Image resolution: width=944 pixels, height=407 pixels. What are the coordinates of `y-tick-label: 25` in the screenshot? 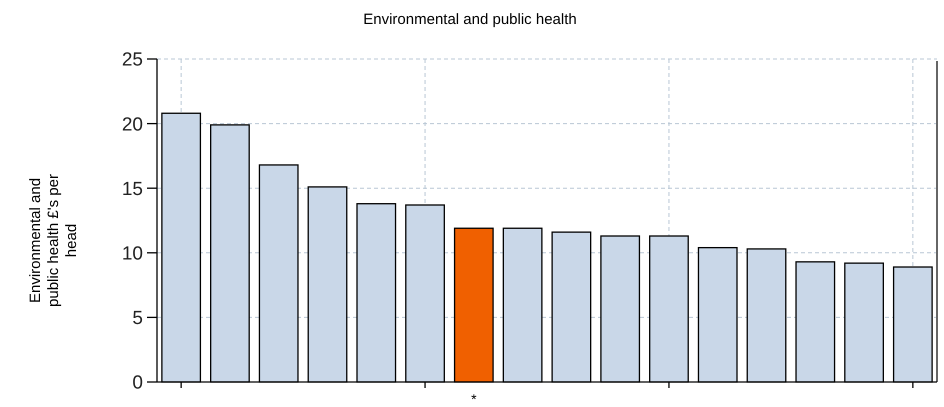 It's located at (132, 60).